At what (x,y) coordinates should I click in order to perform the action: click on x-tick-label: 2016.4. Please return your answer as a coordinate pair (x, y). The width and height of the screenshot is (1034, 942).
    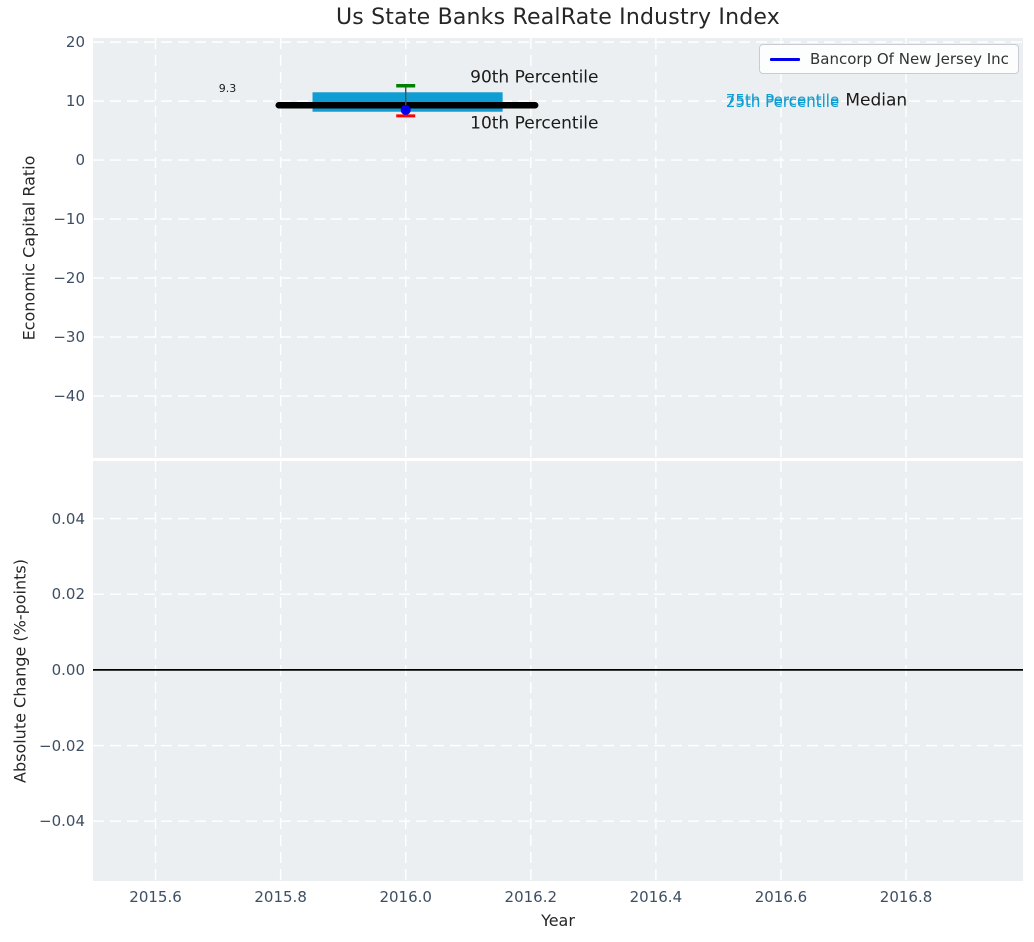
    Looking at the image, I should click on (656, 897).